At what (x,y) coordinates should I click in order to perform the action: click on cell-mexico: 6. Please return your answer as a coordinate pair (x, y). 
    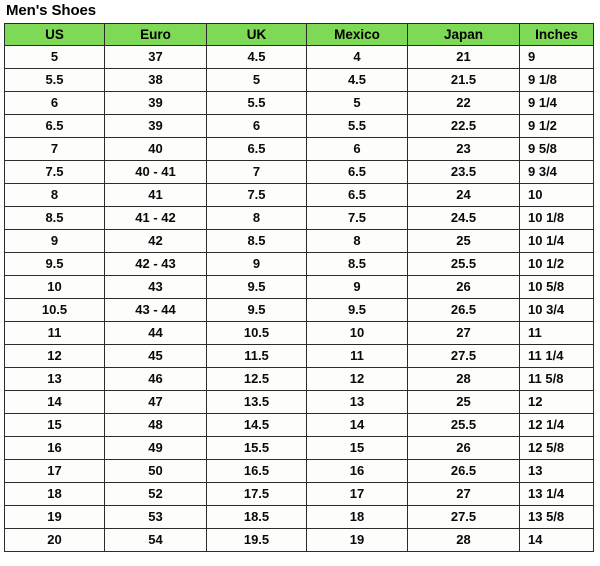
    Looking at the image, I should click on (357, 149).